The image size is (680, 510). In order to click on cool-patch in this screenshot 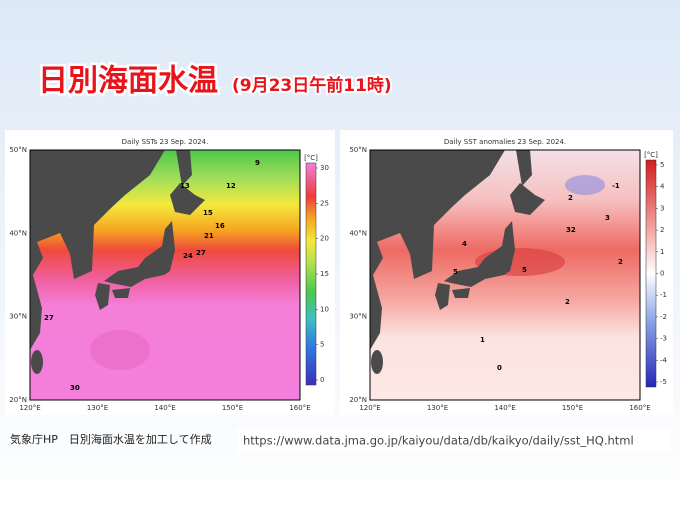, I will do `click(585, 185)`.